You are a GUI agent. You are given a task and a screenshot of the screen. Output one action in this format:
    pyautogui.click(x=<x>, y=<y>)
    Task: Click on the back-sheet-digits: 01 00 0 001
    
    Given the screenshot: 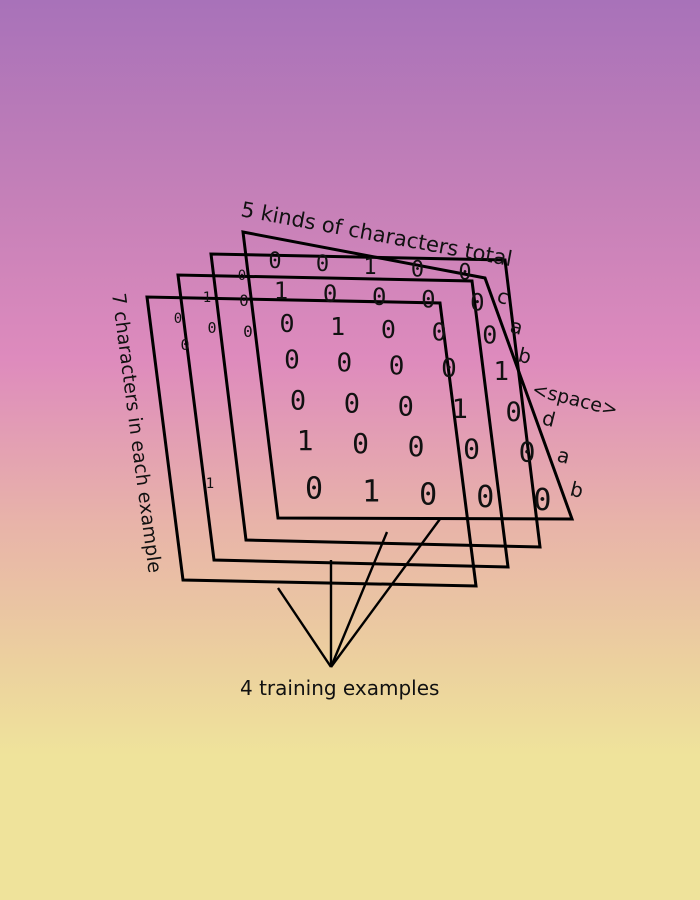 What is the action you would take?
    pyautogui.click(x=213, y=380)
    